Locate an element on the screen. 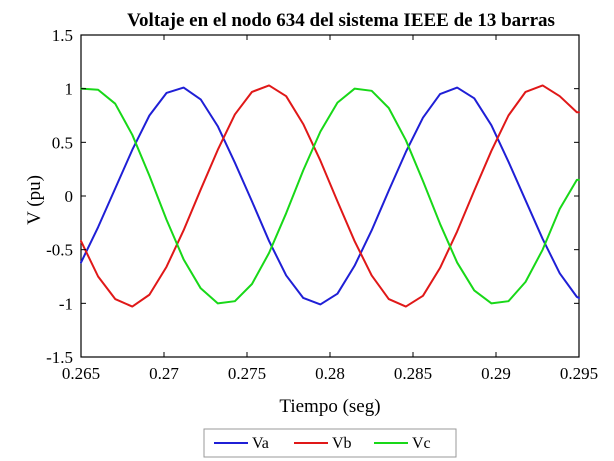  legend: Va Vb Vc is located at coordinates (330, 443).